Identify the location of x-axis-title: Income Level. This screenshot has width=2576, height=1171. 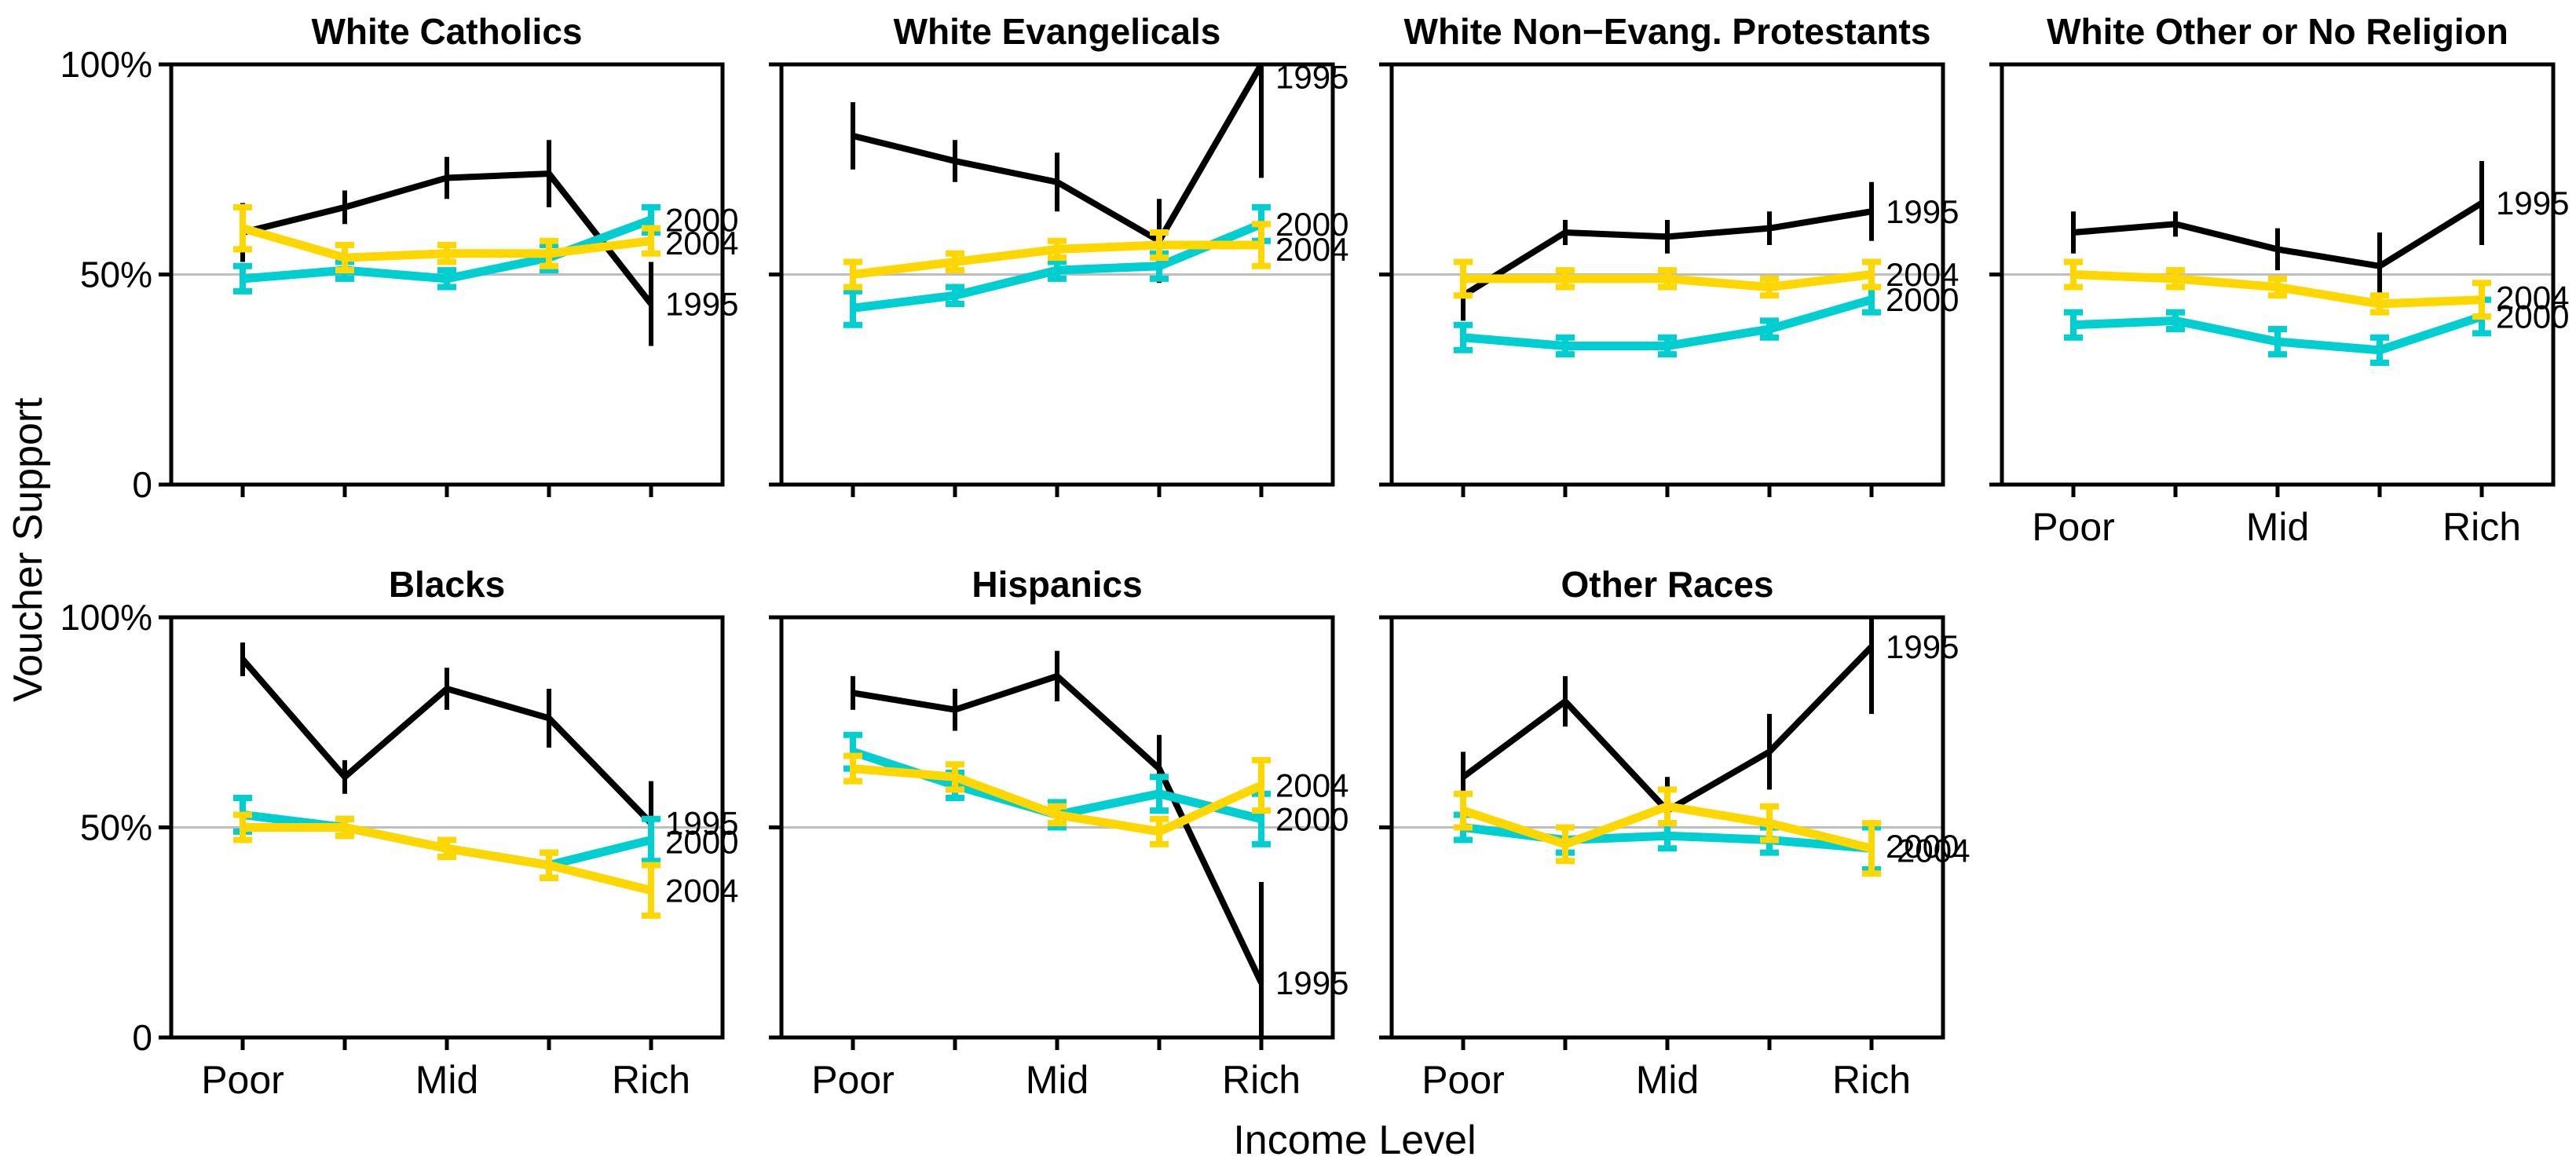
(1354, 1140).